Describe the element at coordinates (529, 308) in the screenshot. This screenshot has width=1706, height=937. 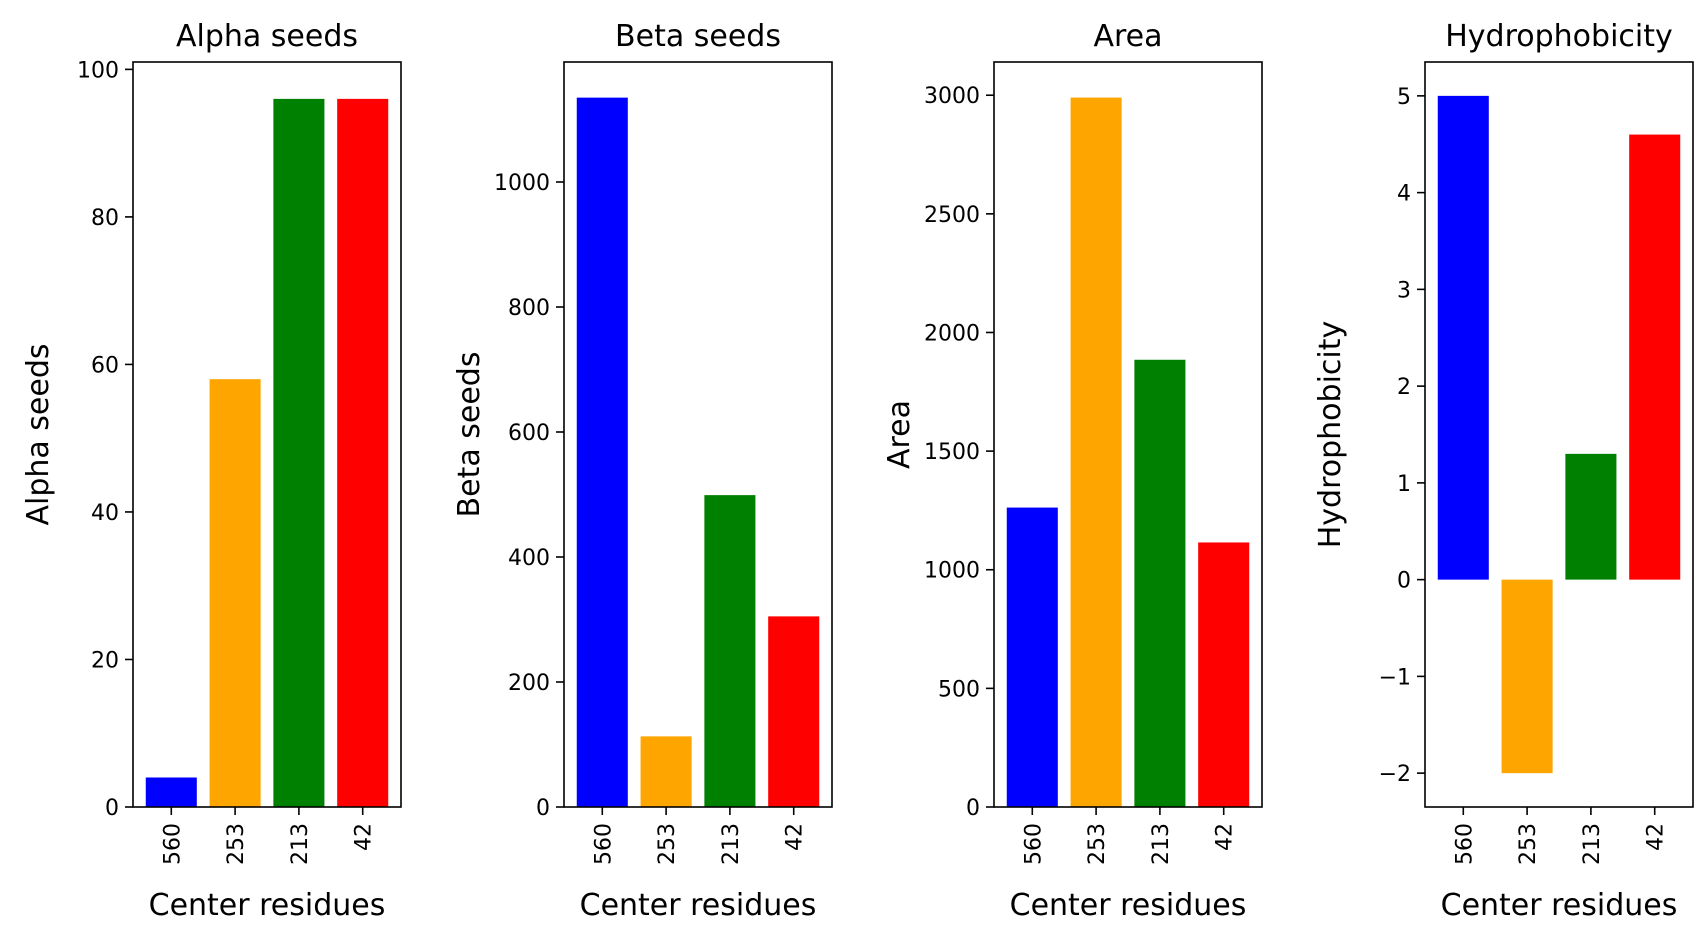
I see `beta-seeds-y-tick-label: 800` at that location.